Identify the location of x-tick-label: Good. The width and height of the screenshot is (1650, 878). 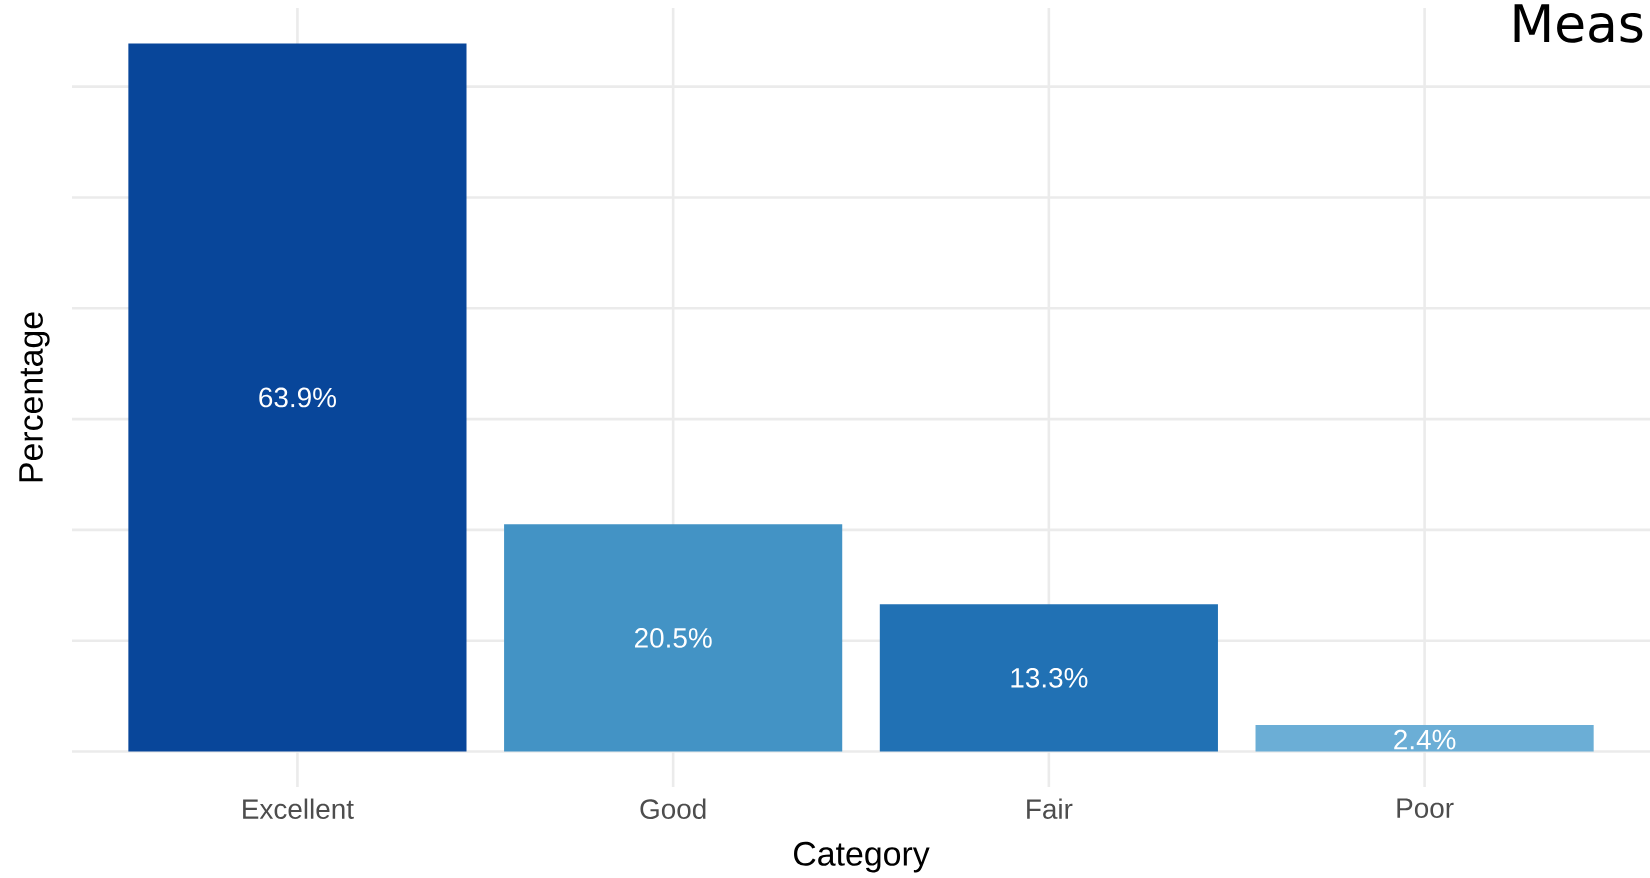
(673, 808).